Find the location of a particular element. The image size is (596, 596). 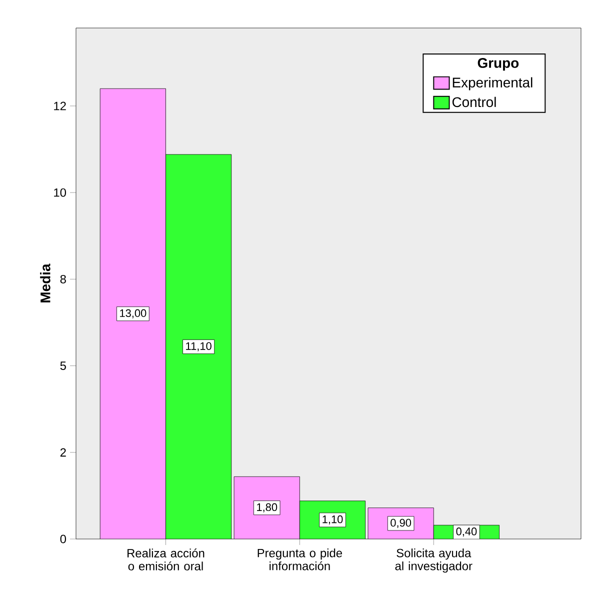

y-axis-title: Media is located at coordinates (45, 283).